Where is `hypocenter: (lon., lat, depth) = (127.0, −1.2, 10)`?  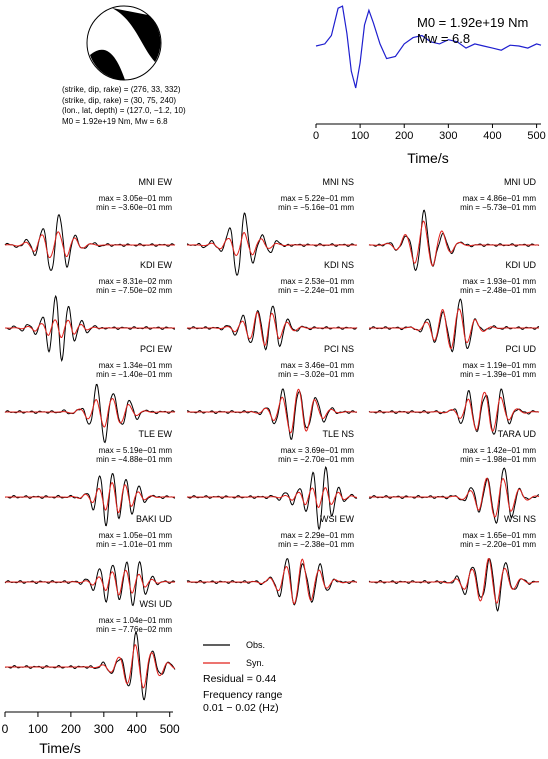 hypocenter: (lon., lat, depth) = (127.0, −1.2, 10) is located at coordinates (124, 110).